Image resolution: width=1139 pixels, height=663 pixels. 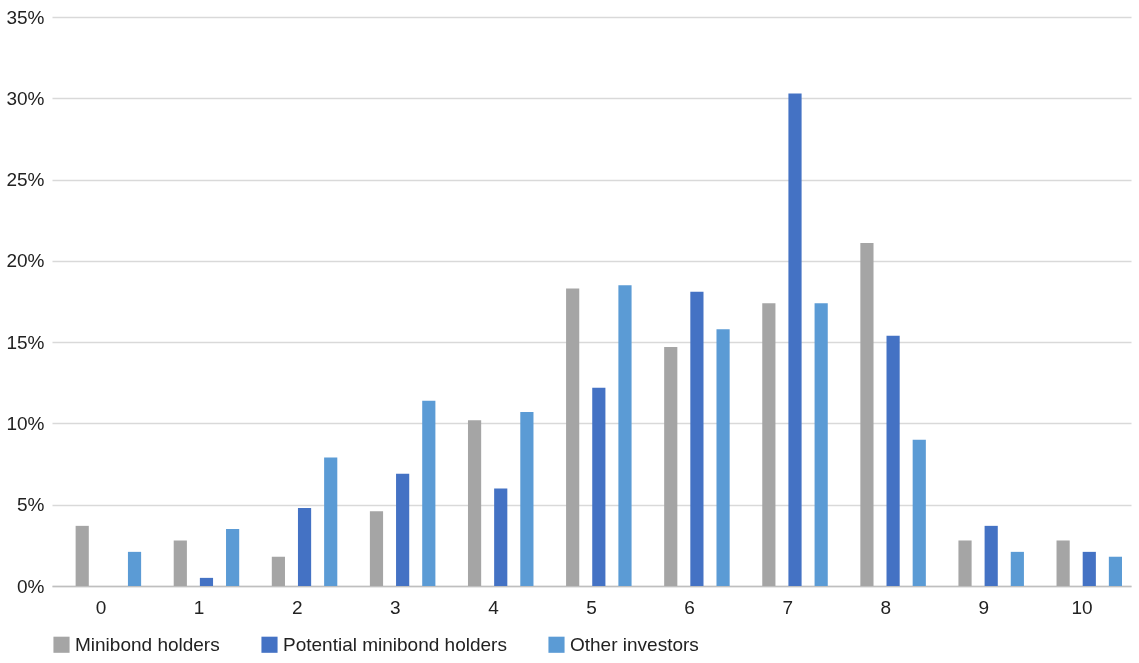 I want to click on x-tick-label: 0, so click(x=101, y=607).